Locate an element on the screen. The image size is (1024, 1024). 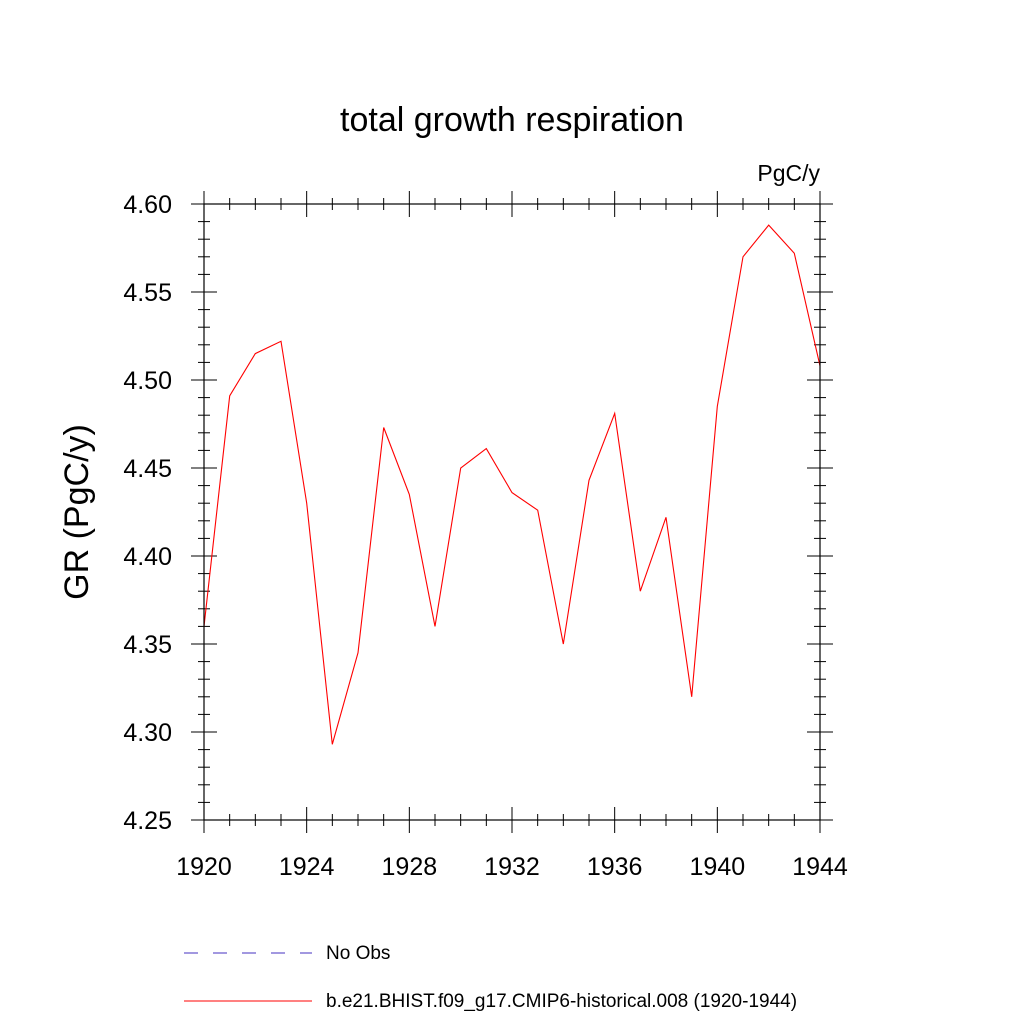
x-tick-label: 1940 is located at coordinates (718, 867).